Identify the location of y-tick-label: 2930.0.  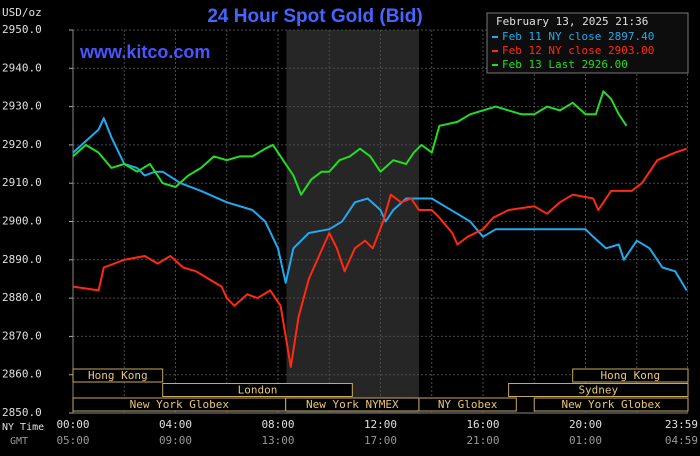
(22, 106).